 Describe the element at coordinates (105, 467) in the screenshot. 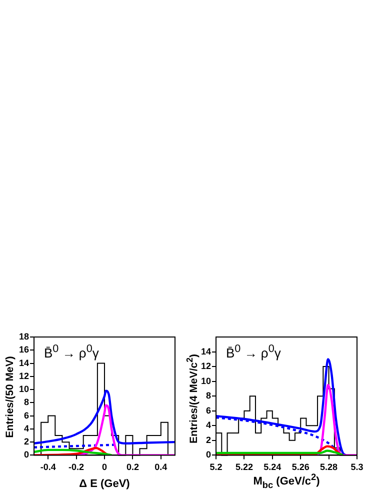

I see `x-tick-label: 0` at that location.